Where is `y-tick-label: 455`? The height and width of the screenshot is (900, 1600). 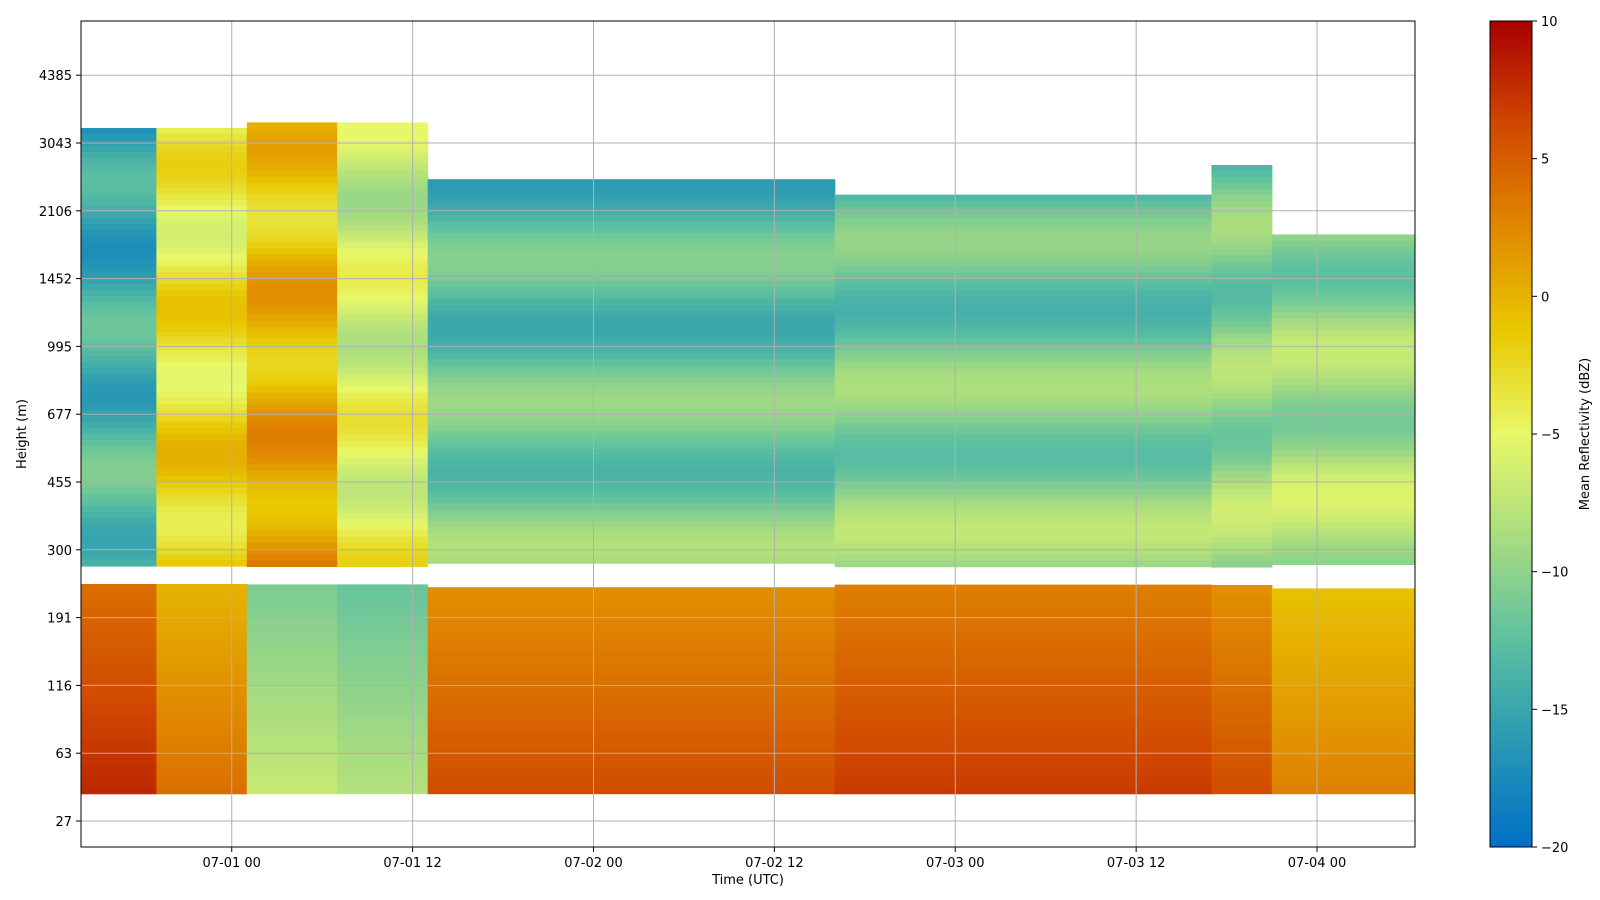 y-tick-label: 455 is located at coordinates (59, 483).